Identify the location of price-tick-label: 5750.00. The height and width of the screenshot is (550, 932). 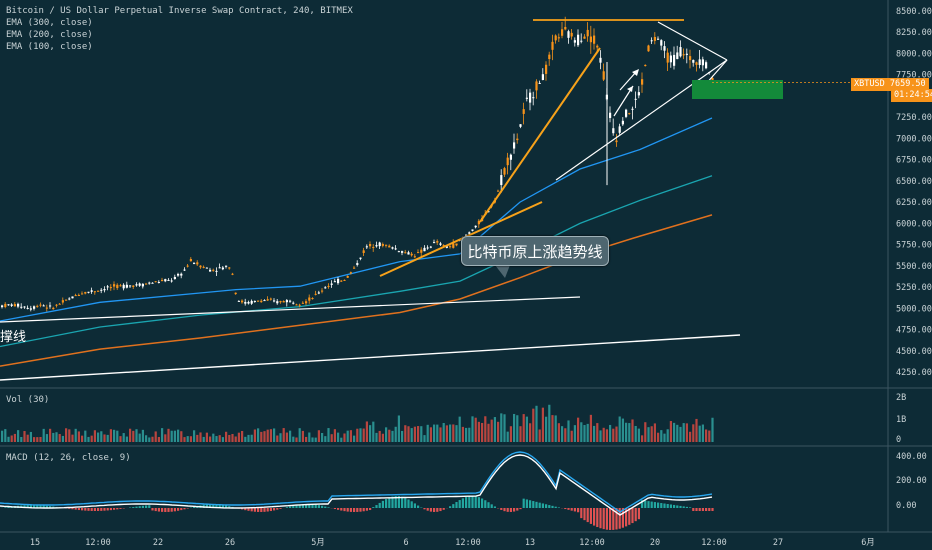
(914, 246).